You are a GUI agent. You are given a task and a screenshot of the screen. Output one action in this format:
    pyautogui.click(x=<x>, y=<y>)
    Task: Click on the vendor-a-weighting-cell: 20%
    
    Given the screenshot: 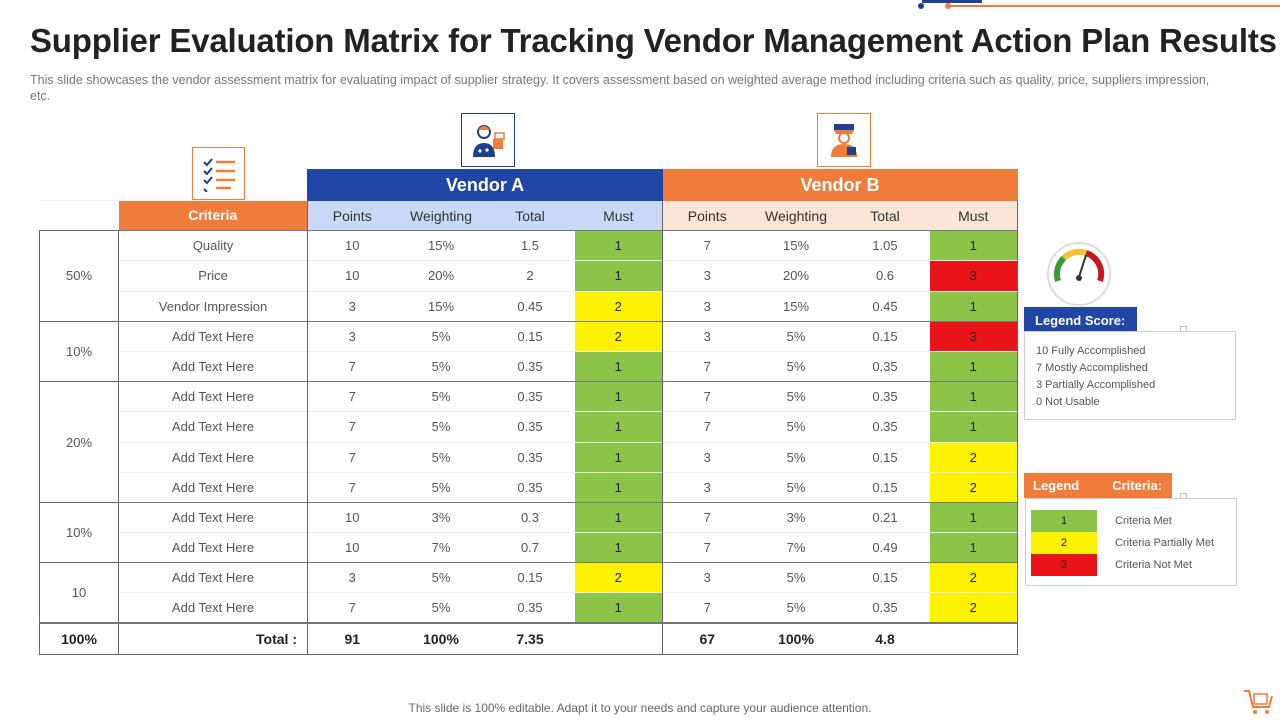 What is the action you would take?
    pyautogui.click(x=441, y=276)
    